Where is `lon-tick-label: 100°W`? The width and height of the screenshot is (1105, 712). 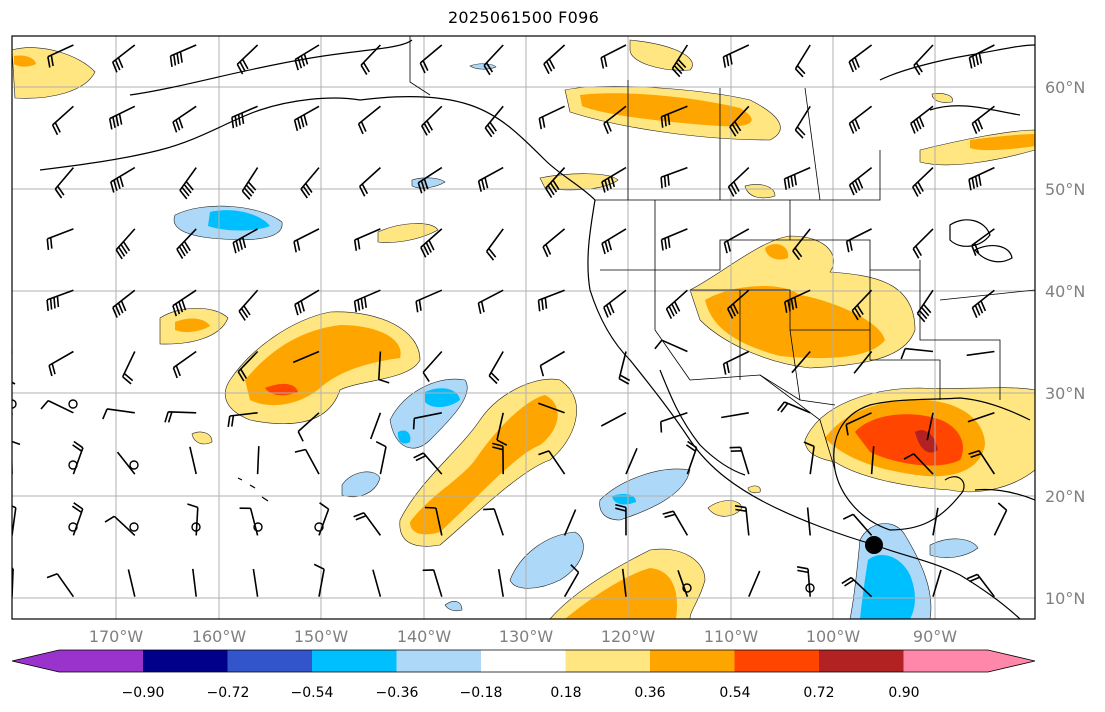 lon-tick-label: 100°W is located at coordinates (833, 636).